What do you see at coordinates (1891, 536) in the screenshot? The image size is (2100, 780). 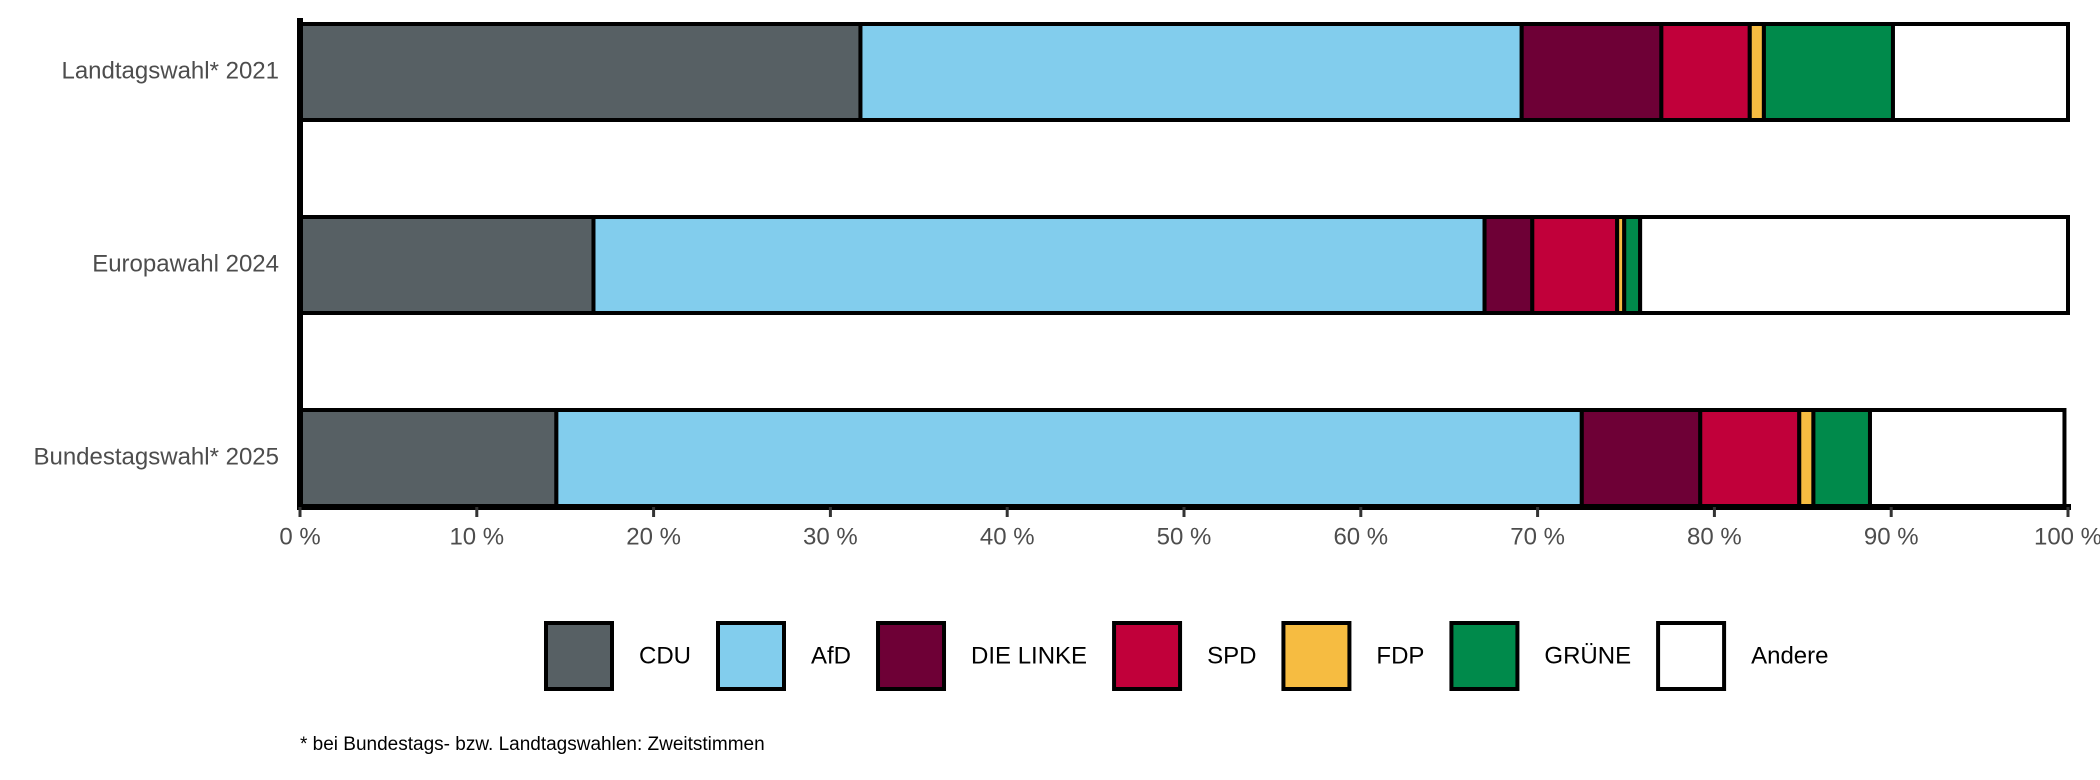 I see `x-tick-label: 90 %` at bounding box center [1891, 536].